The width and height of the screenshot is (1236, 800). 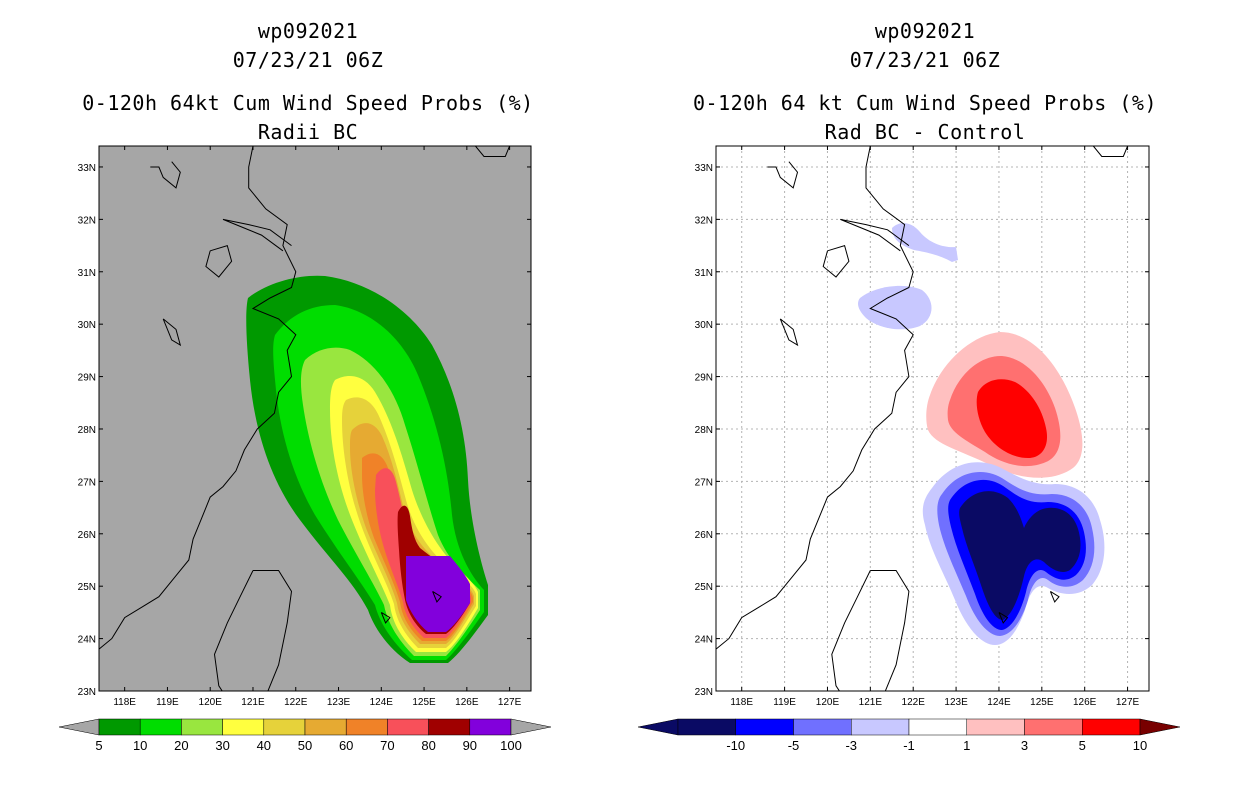 What do you see at coordinates (851, 745) in the screenshot?
I see `colorbar-label: -3` at bounding box center [851, 745].